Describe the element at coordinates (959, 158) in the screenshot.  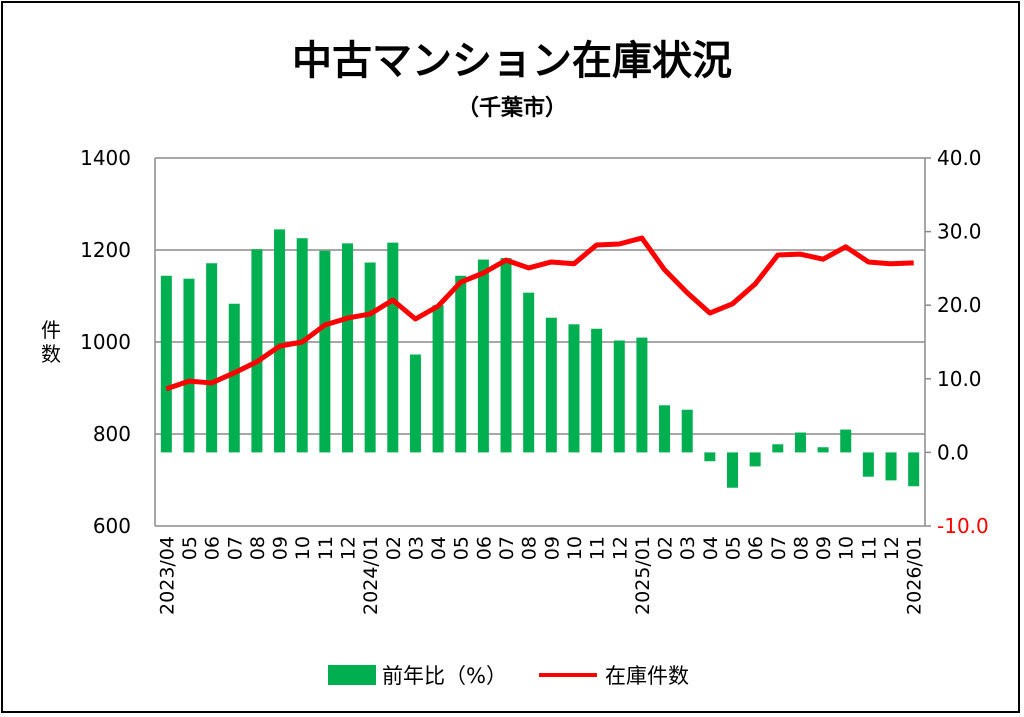
I see `y-tick-right: 40.0` at that location.